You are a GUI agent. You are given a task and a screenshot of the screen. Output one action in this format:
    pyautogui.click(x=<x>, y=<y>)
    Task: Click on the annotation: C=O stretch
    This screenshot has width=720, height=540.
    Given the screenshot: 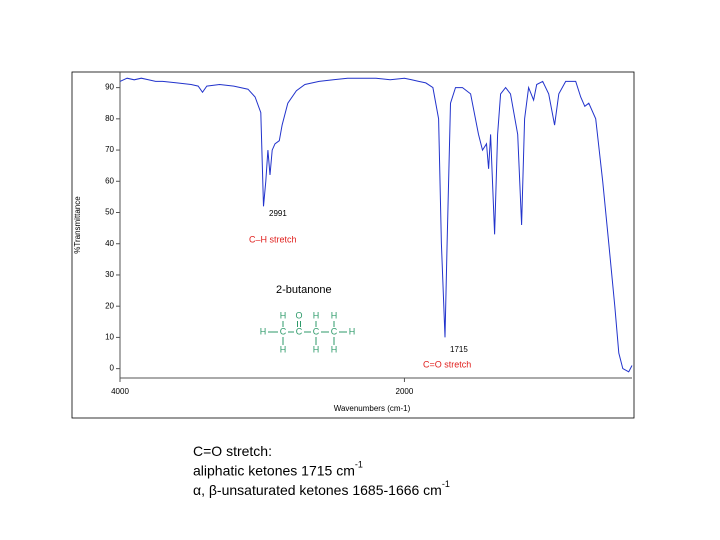 What is the action you would take?
    pyautogui.click(x=447, y=364)
    